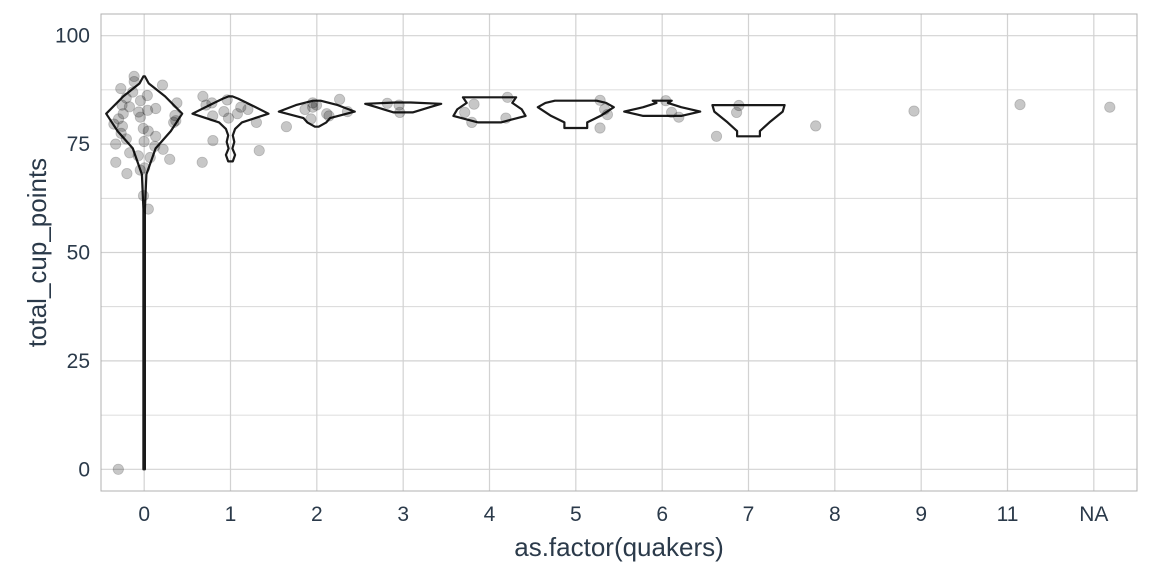  Describe the element at coordinates (1008, 514) in the screenshot. I see `x-tick-label: 11` at that location.